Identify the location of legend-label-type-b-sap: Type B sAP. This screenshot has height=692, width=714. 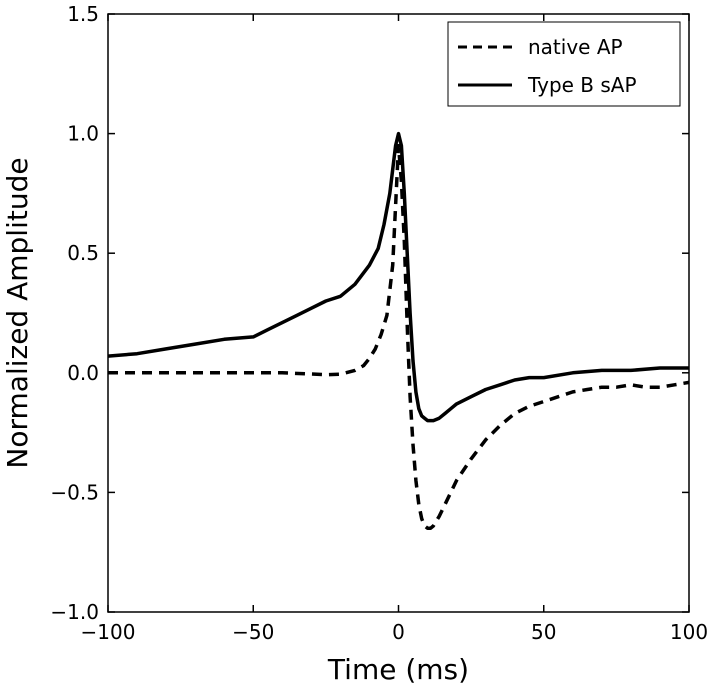
(582, 85).